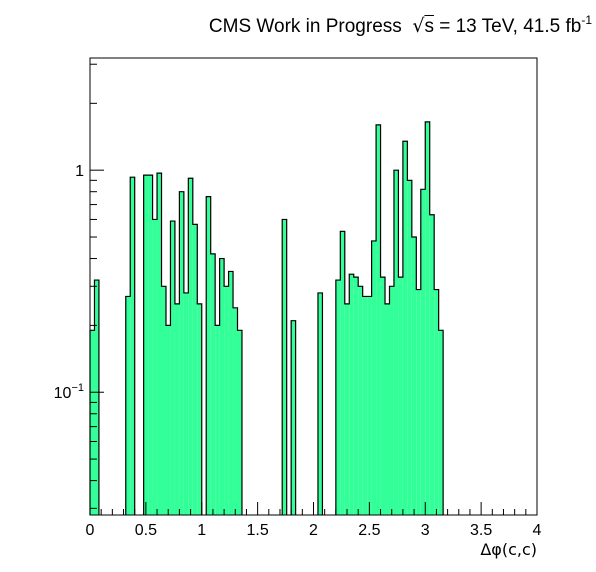  Describe the element at coordinates (201, 530) in the screenshot. I see `x-tick-label-2: 1` at that location.